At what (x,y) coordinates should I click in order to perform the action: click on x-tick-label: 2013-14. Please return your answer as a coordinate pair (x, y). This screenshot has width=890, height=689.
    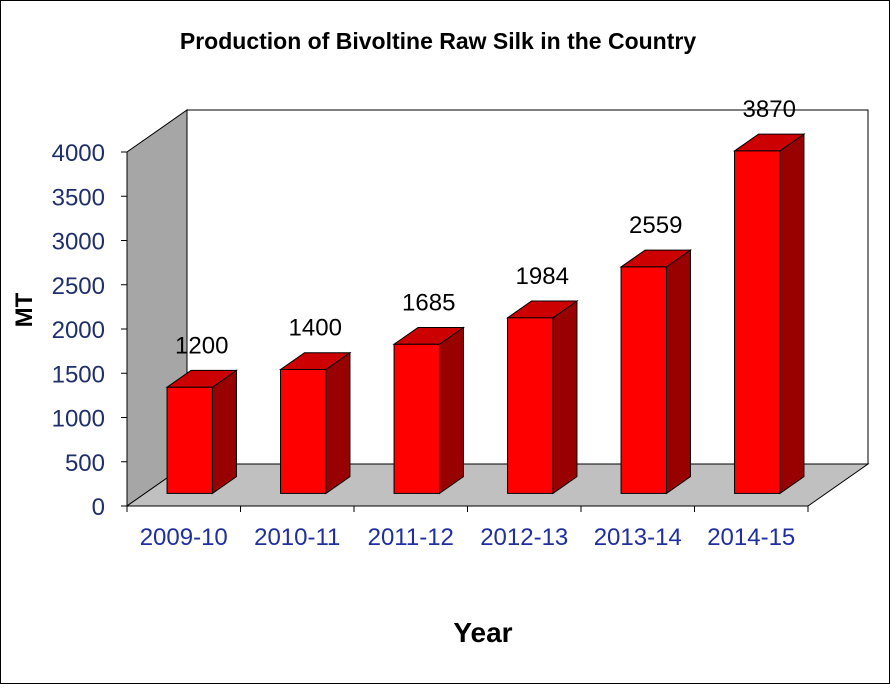
    Looking at the image, I should click on (638, 537).